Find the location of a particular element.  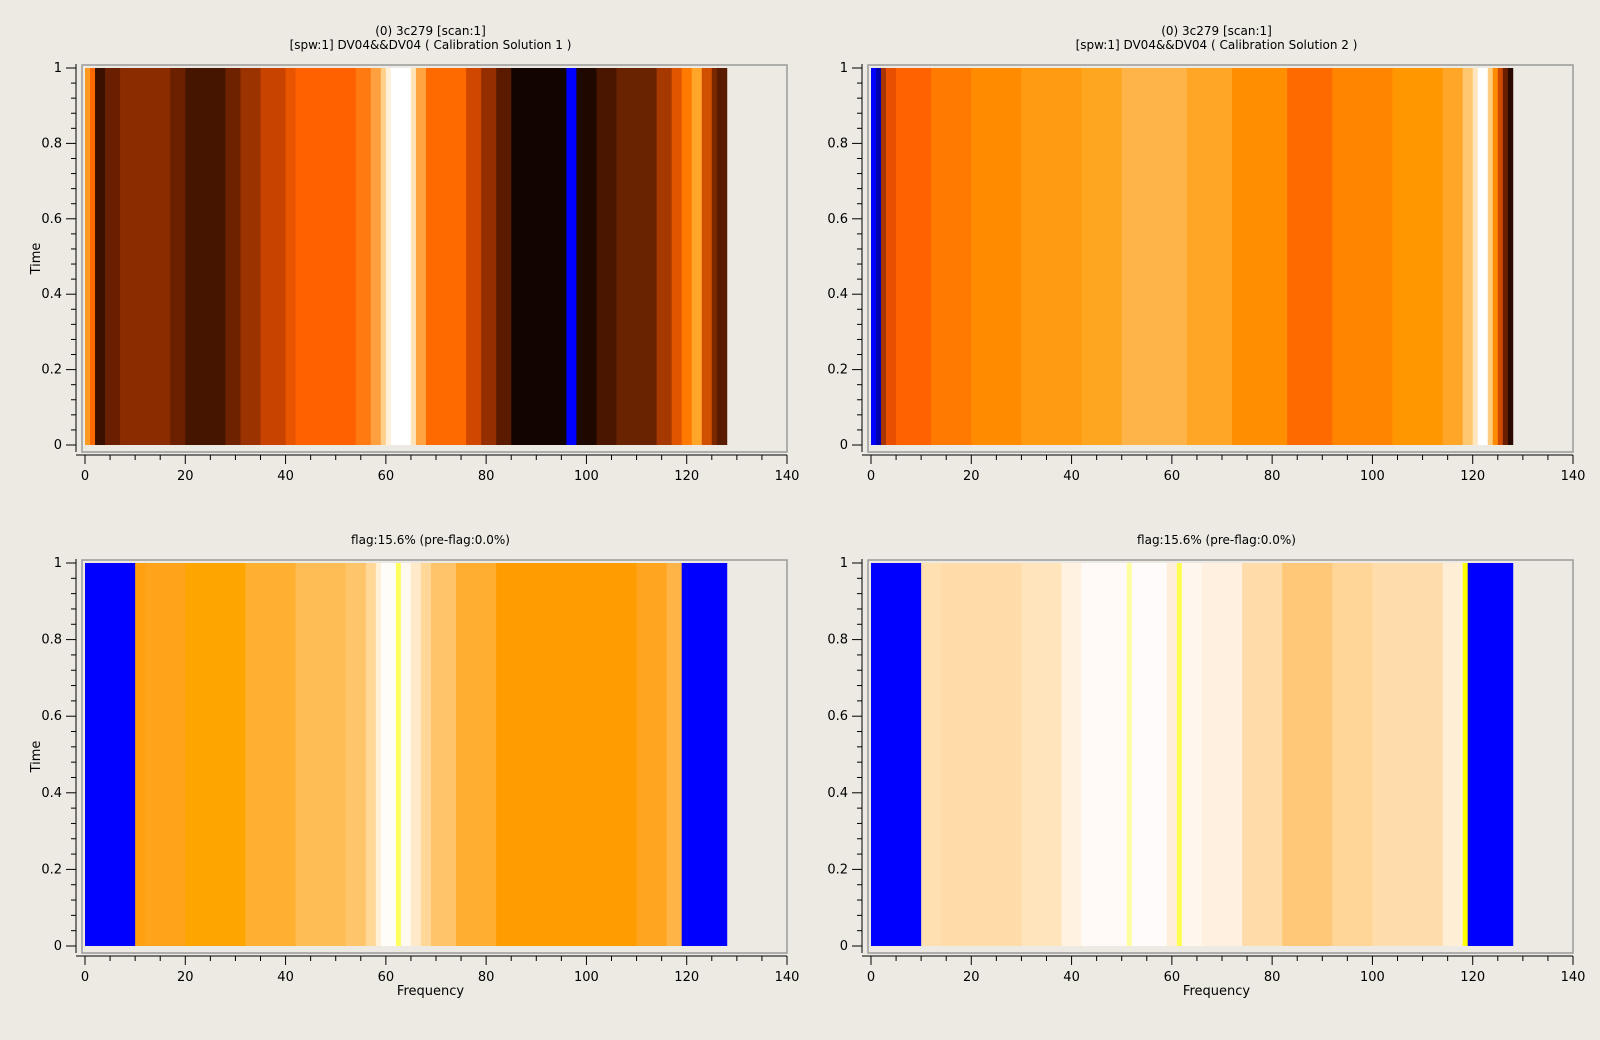

x-axis-label: Frequency is located at coordinates (430, 991).